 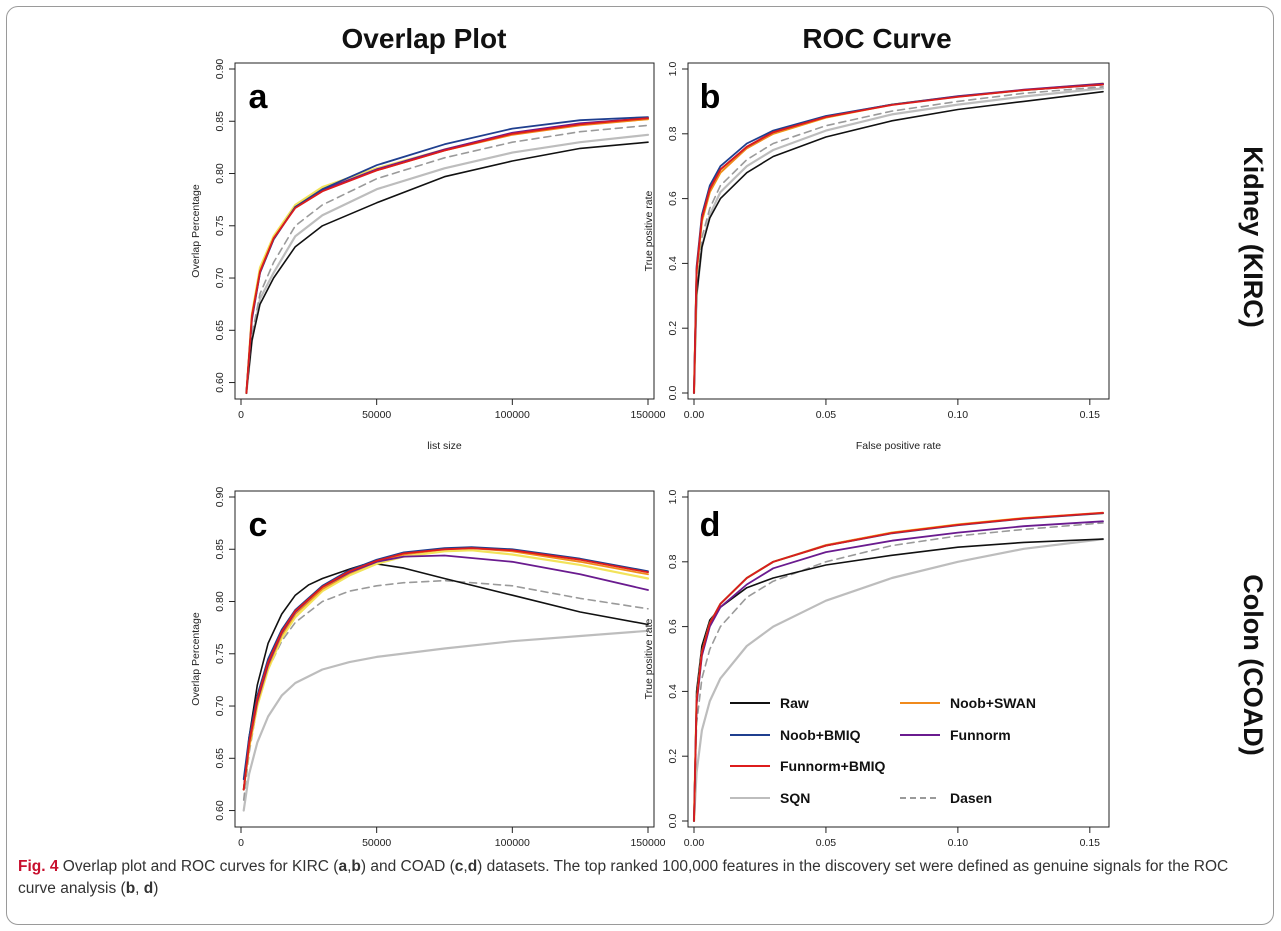 What do you see at coordinates (148, 888) in the screenshot?
I see `caption-ref: d` at bounding box center [148, 888].